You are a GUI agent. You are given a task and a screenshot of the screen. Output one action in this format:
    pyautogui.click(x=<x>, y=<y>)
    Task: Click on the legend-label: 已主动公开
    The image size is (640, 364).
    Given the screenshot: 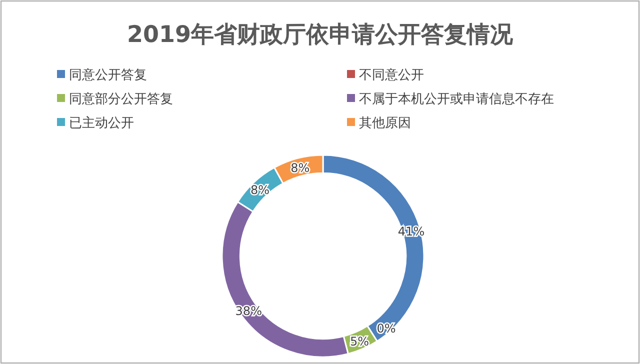 What is the action you would take?
    pyautogui.click(x=101, y=123)
    